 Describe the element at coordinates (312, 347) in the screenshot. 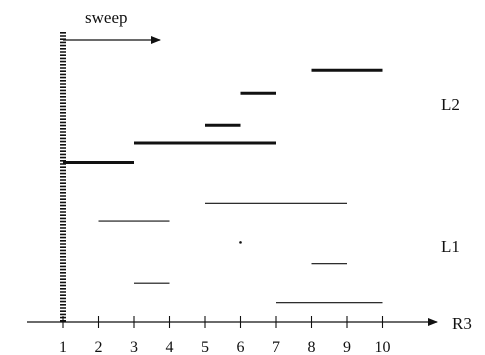

I see `x-tick-label: 8` at that location.